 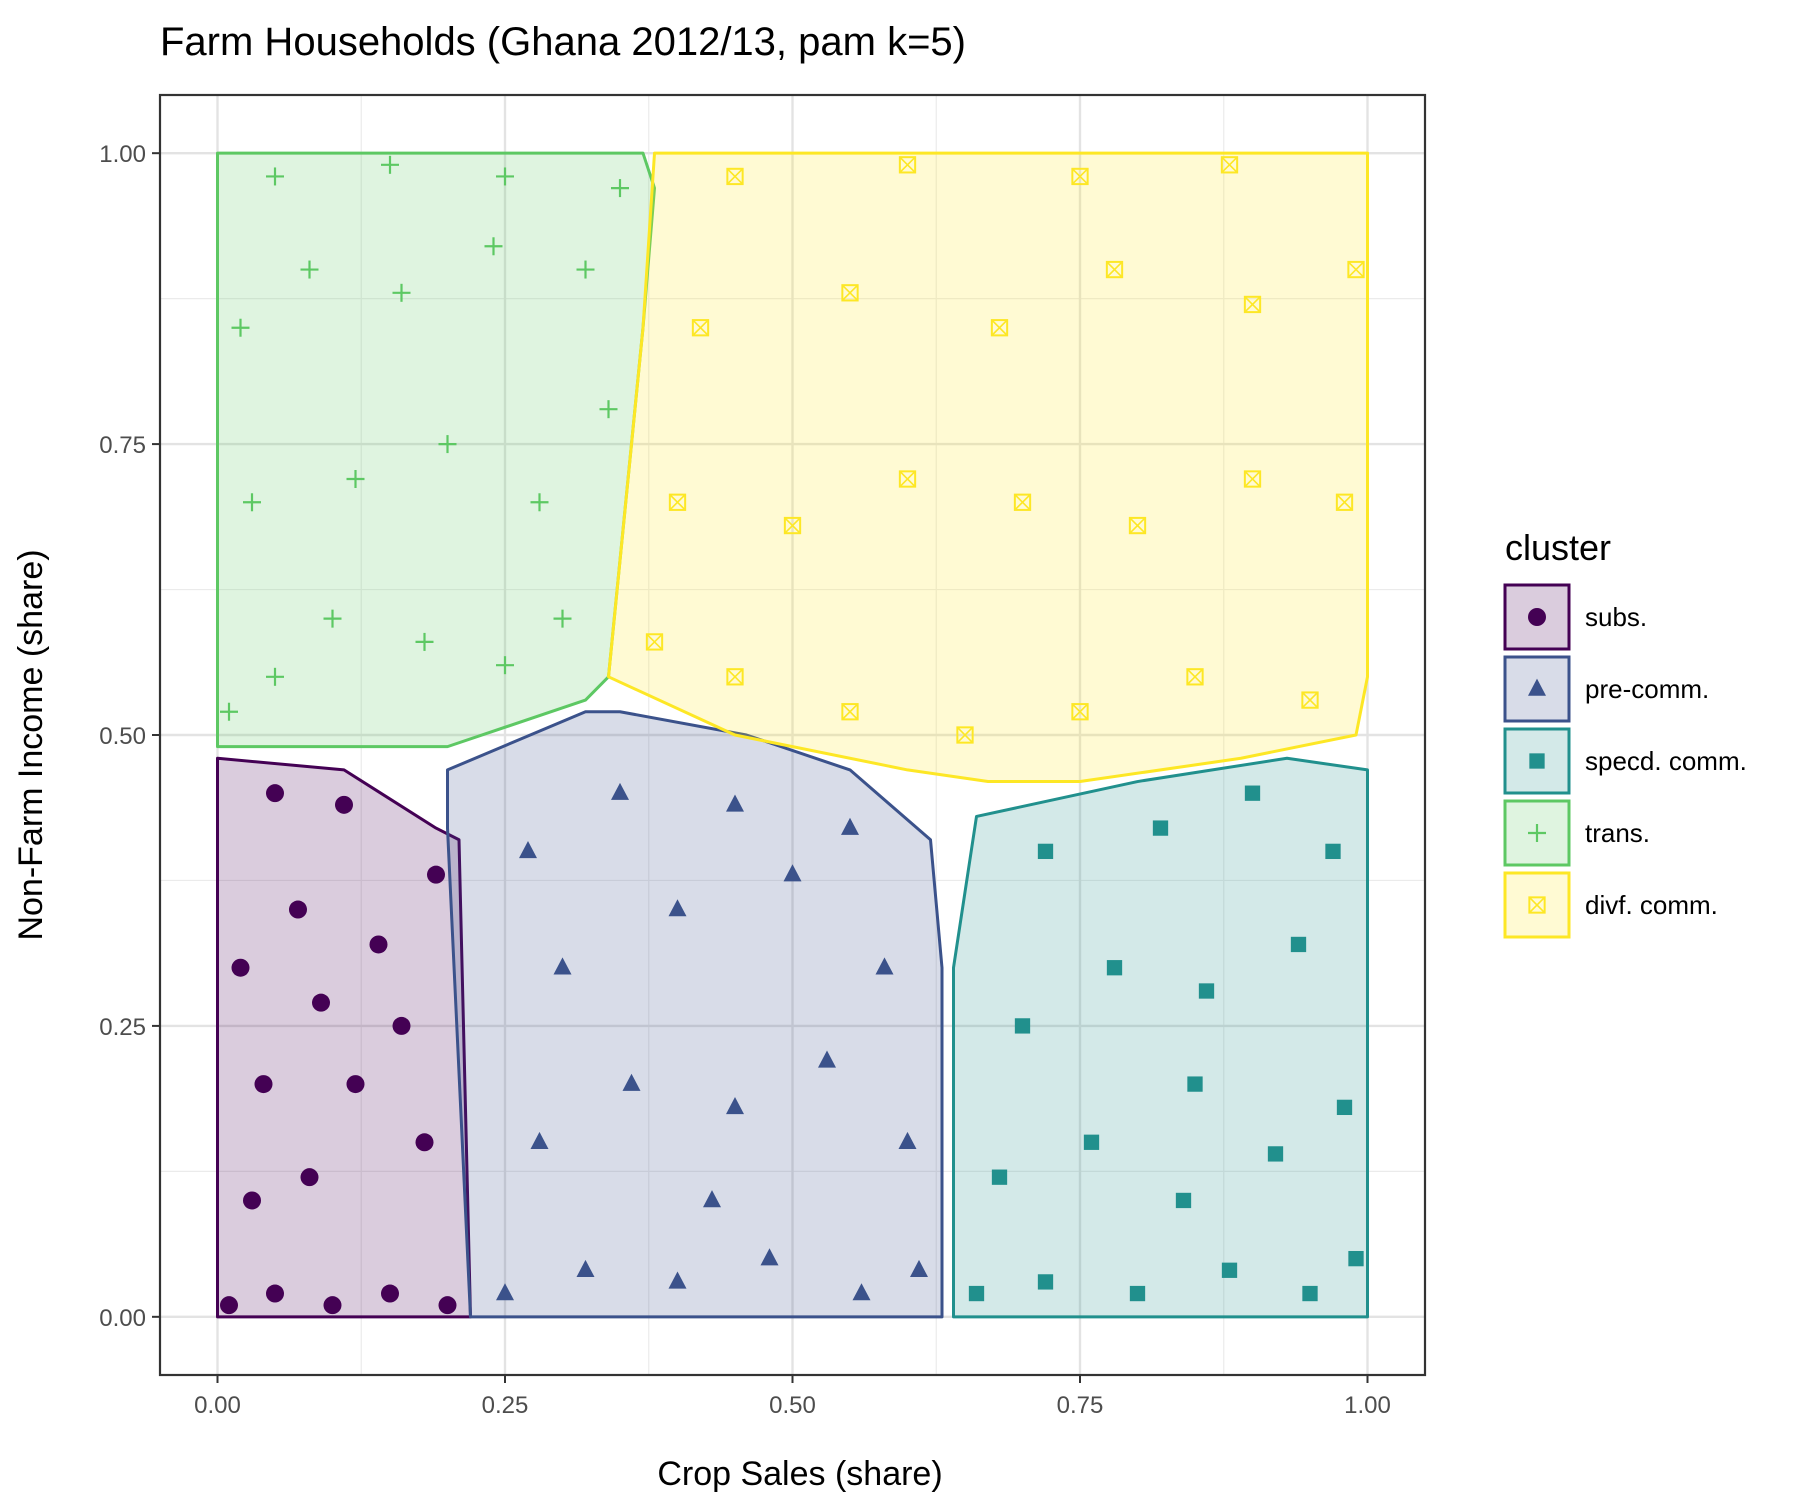 What do you see at coordinates (1625, 761) in the screenshot?
I see `legend-item-2: specd. comm.` at bounding box center [1625, 761].